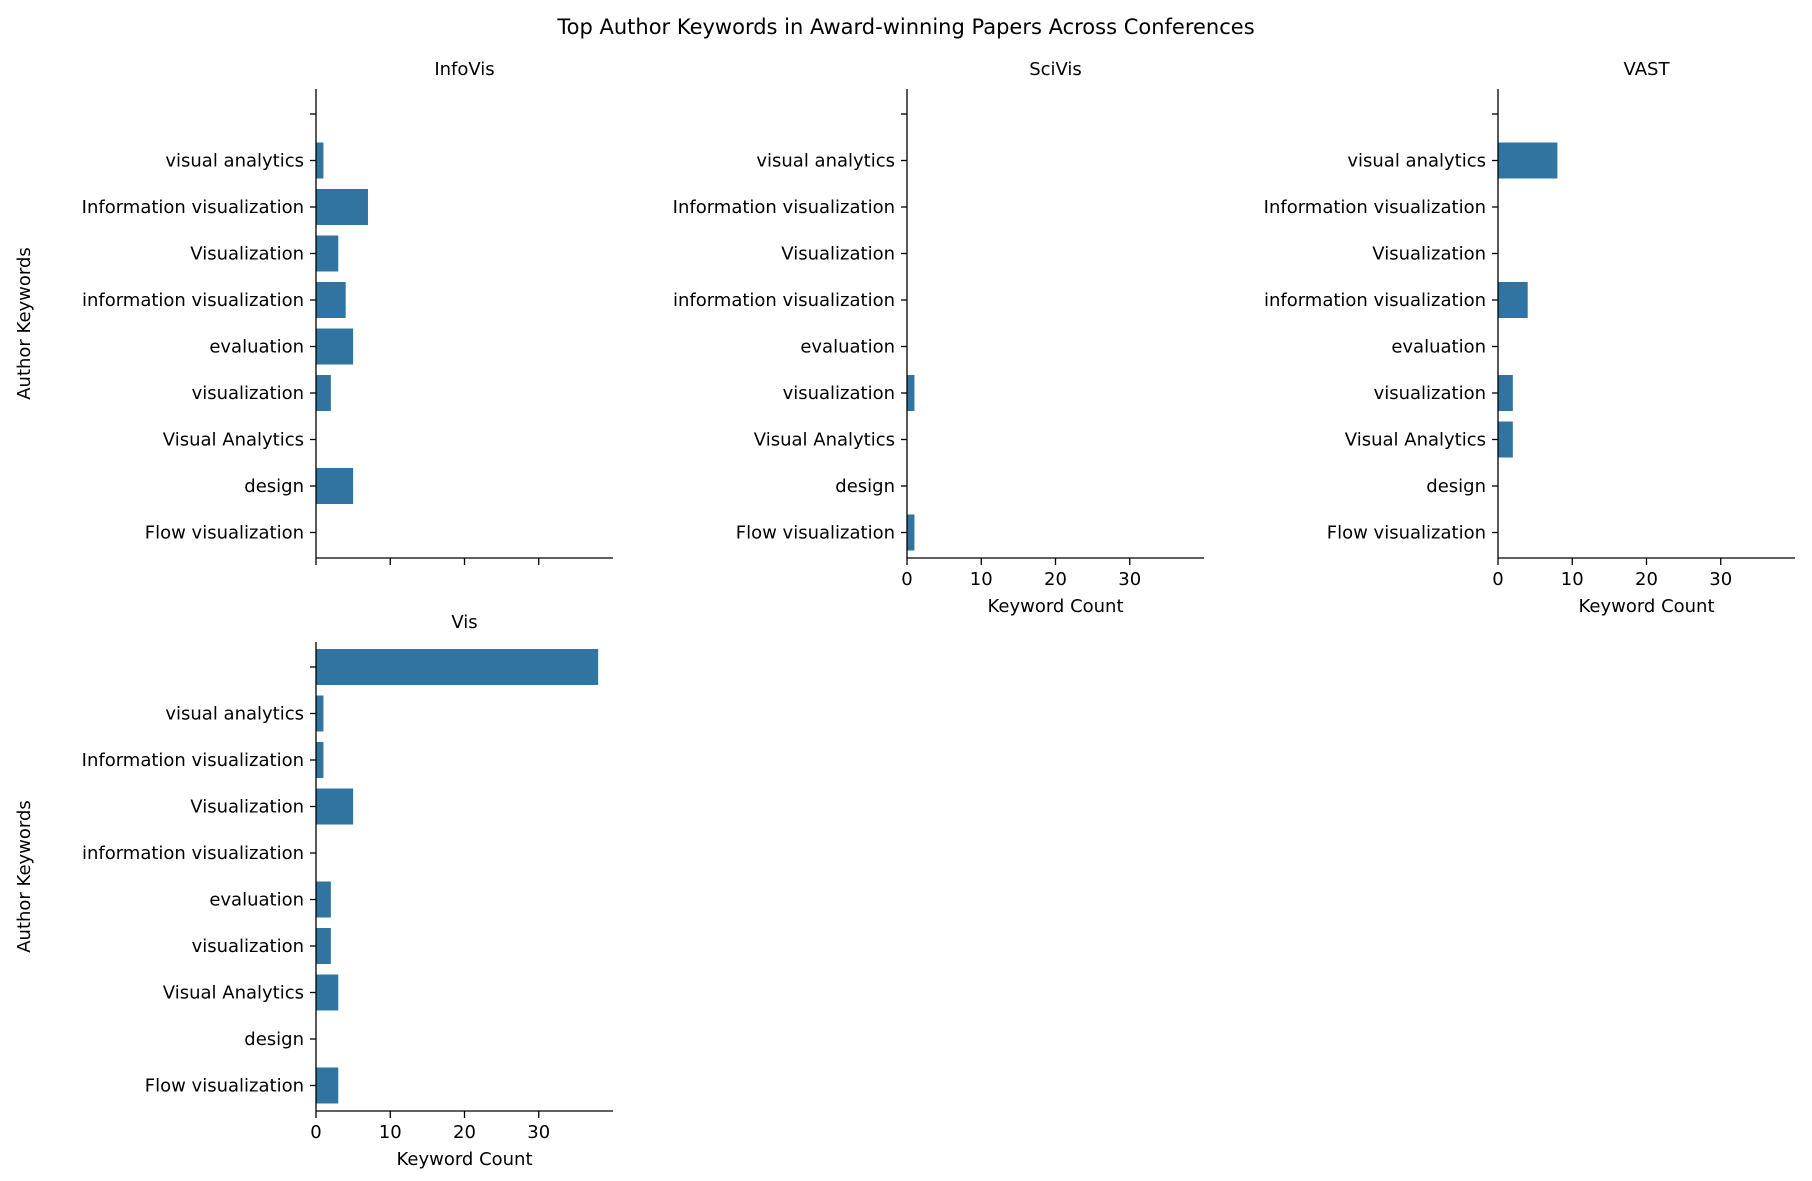  Describe the element at coordinates (464, 622) in the screenshot. I see `panel-title: Vis` at that location.